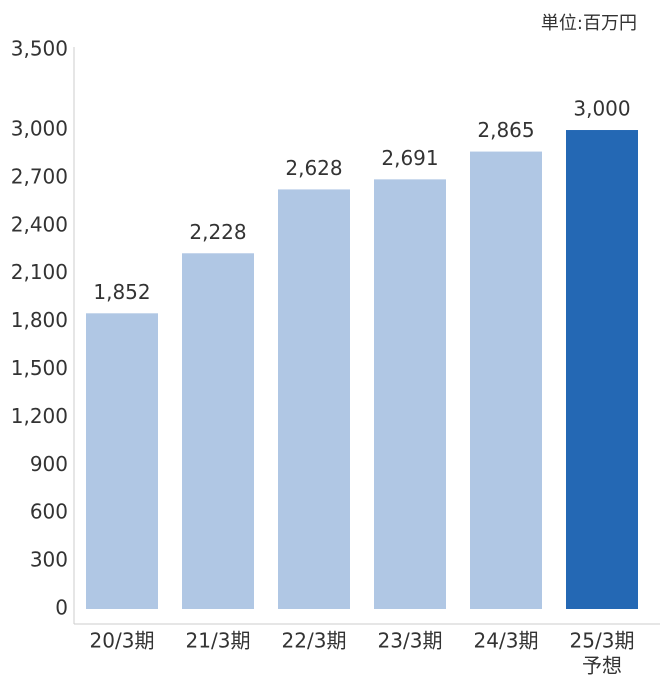  I want to click on value-label: 2,865, so click(505, 130).